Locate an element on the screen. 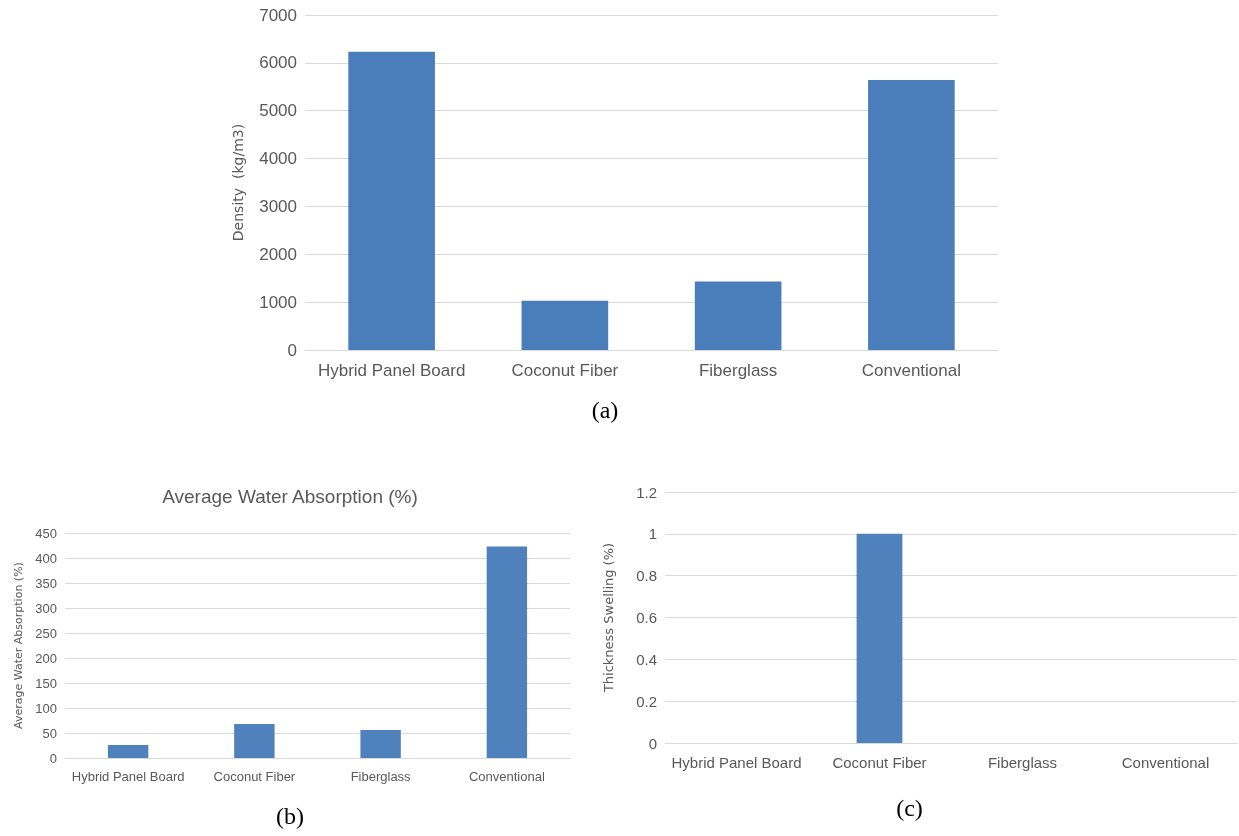 The image size is (1239, 836). y-tick-label: 1000 is located at coordinates (278, 302).